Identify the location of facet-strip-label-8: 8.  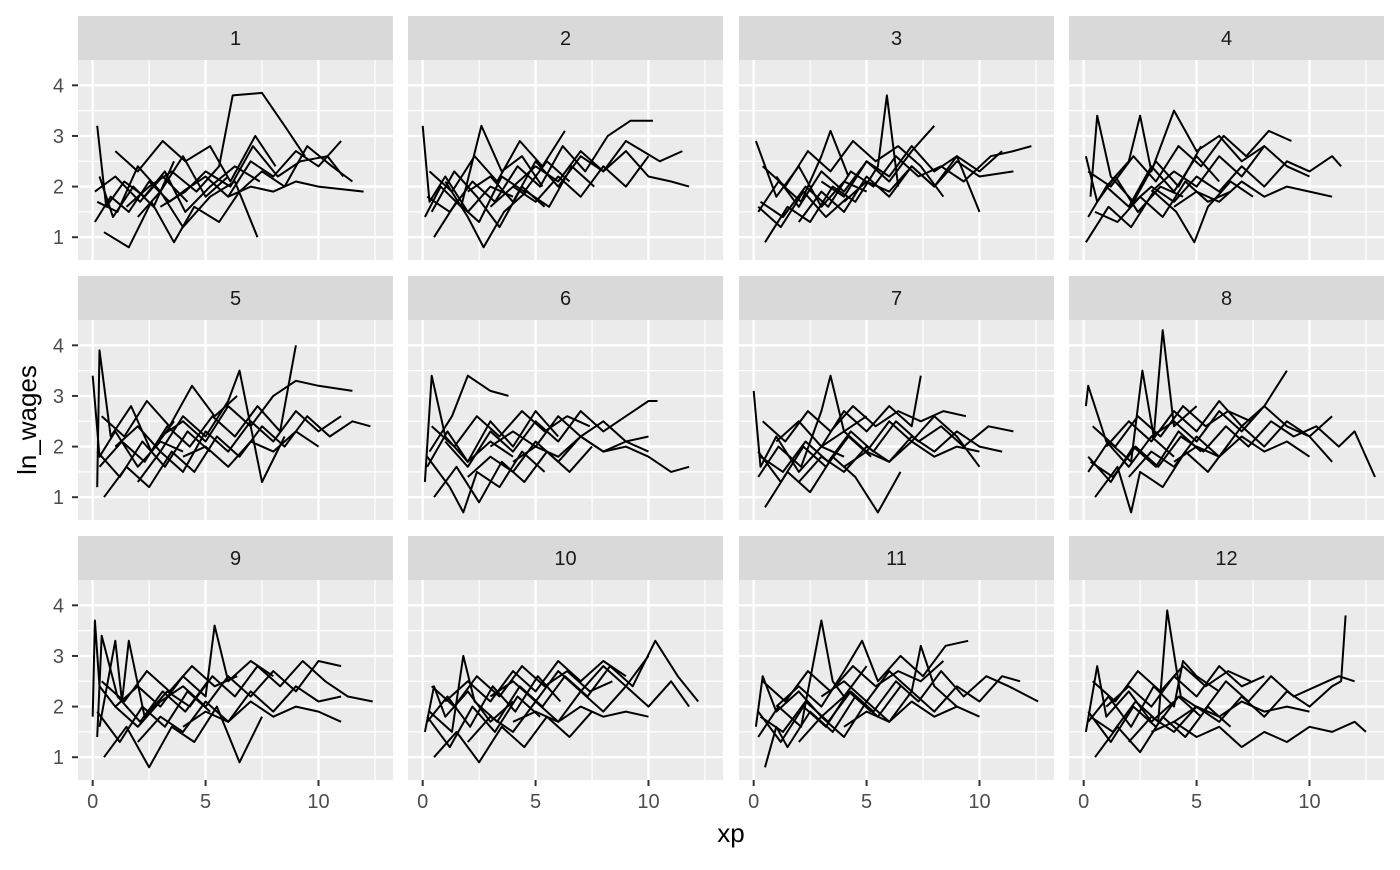
(1226, 299).